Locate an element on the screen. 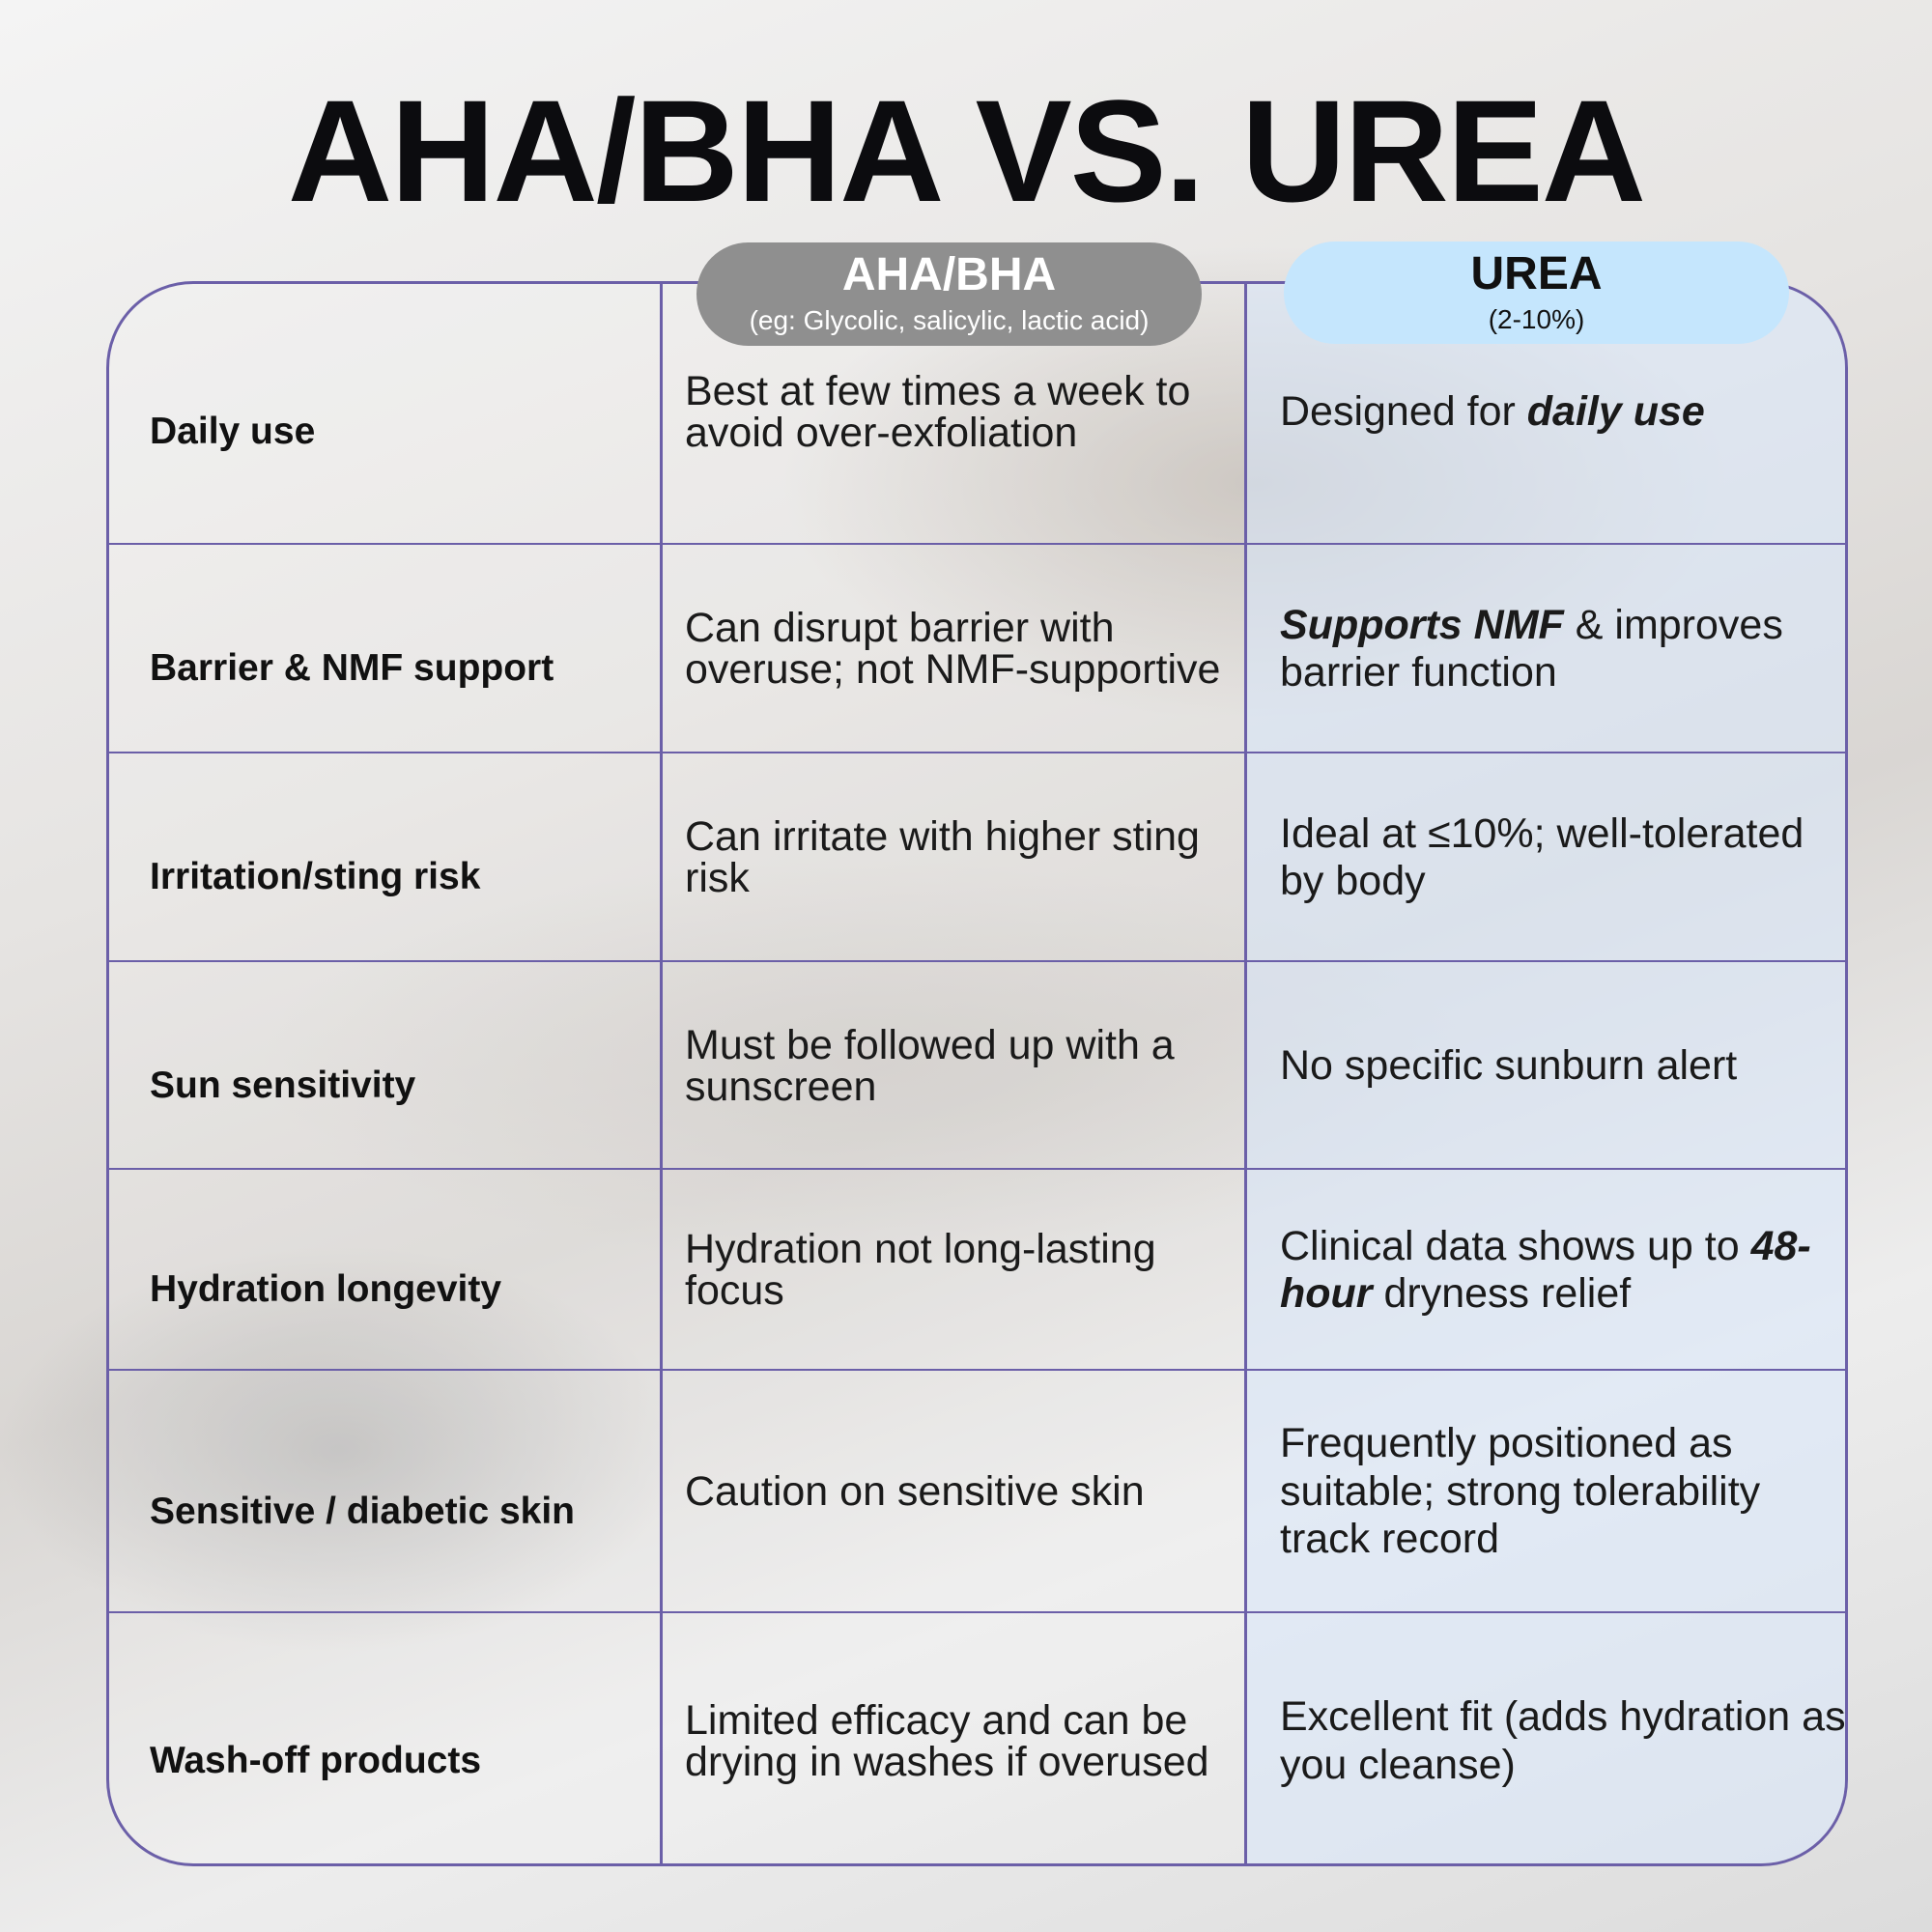 The image size is (1932, 1932). aha-bha-subheading: (eg: Glycolic, salicylic, lactic acid) is located at coordinates (949, 320).